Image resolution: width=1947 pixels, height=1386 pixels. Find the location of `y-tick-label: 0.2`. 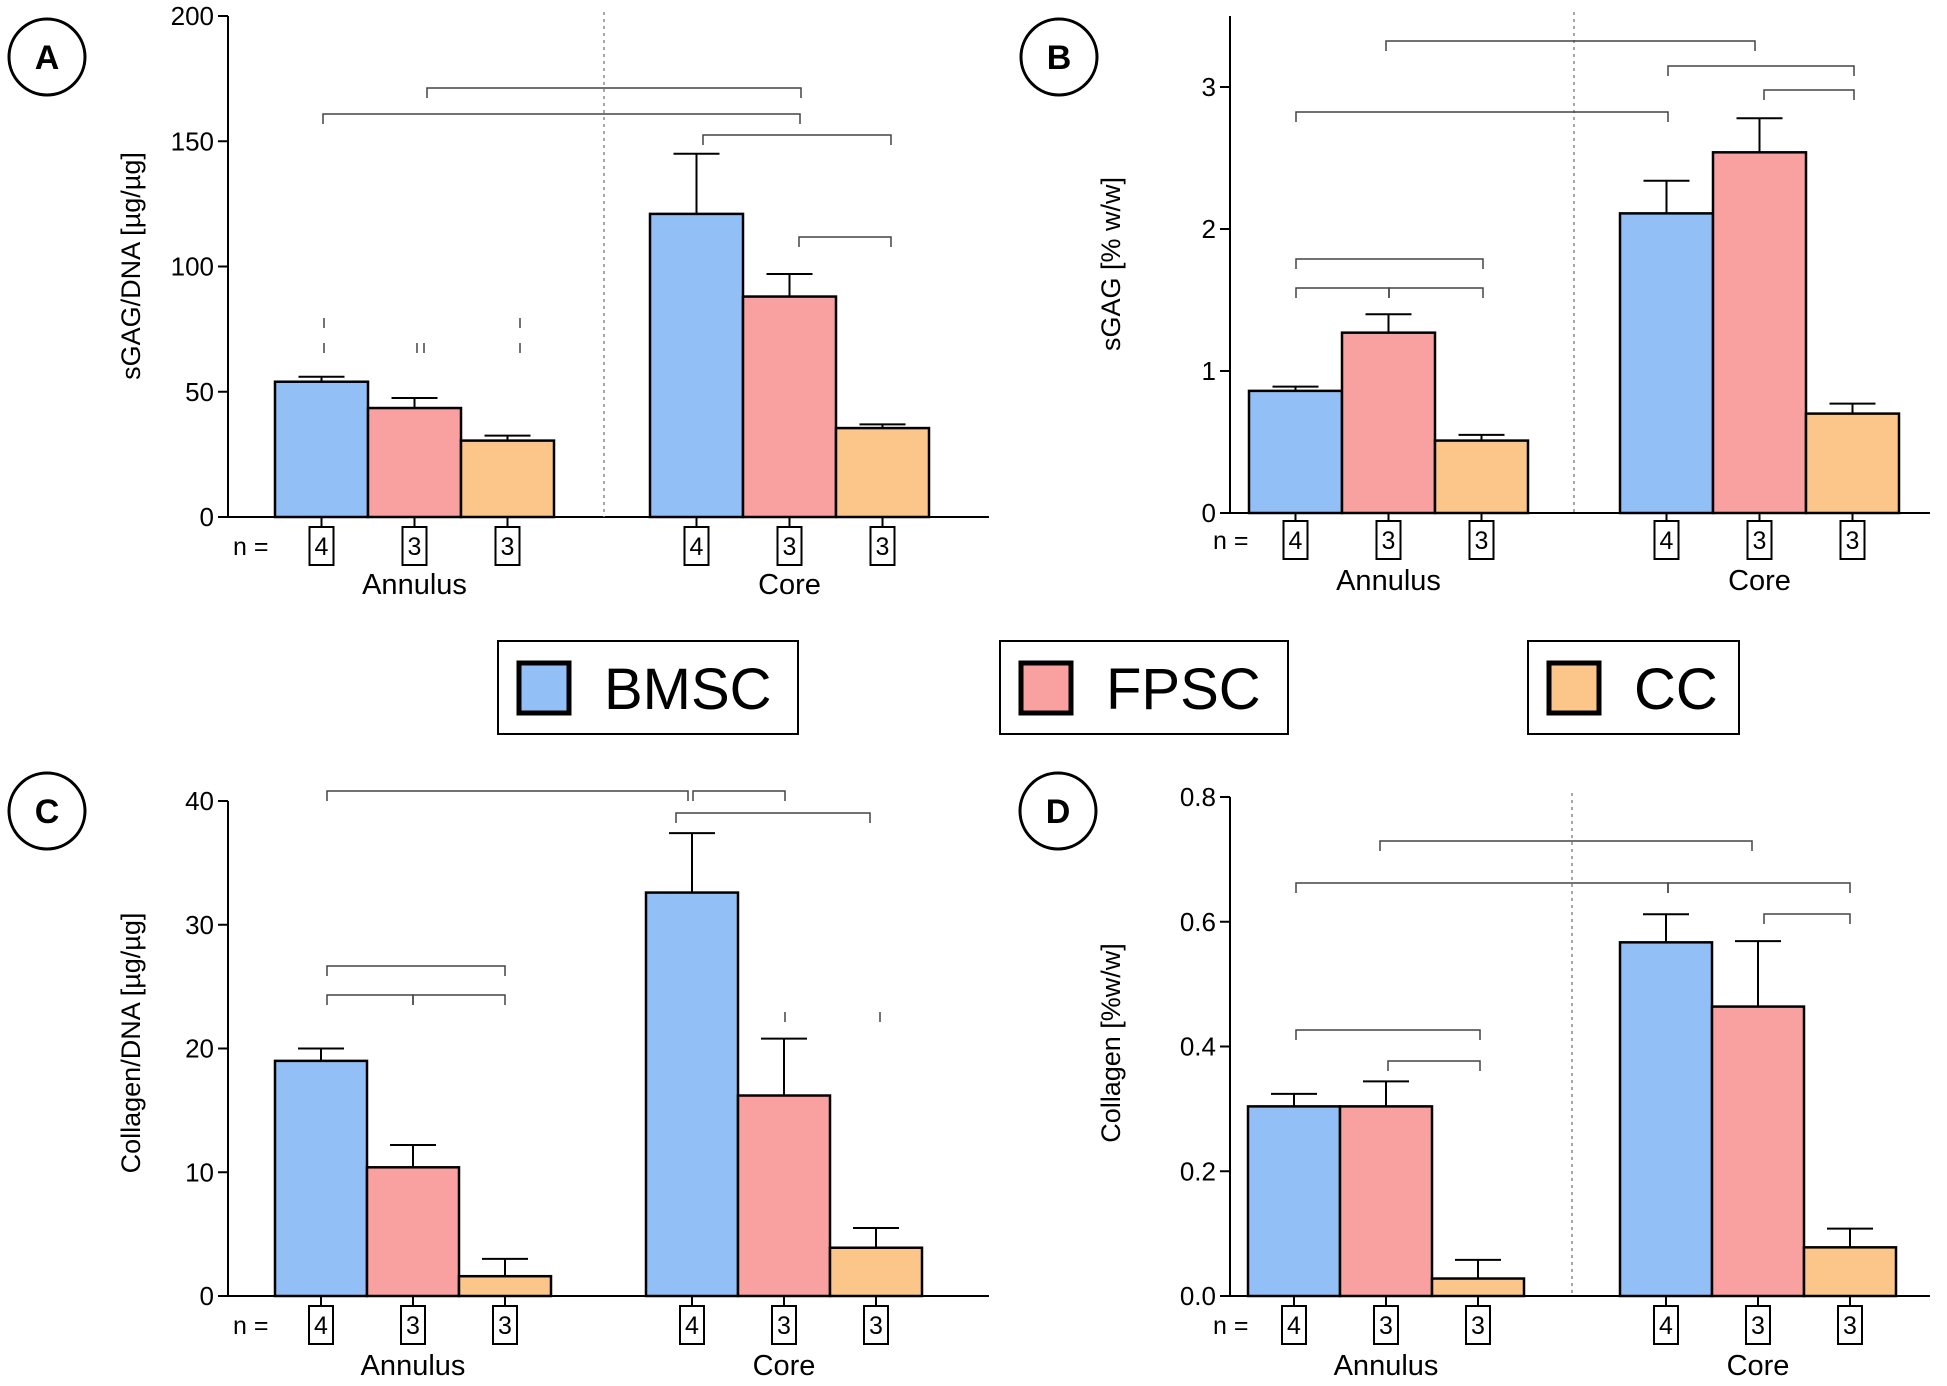

y-tick-label: 0.2 is located at coordinates (1198, 1171).